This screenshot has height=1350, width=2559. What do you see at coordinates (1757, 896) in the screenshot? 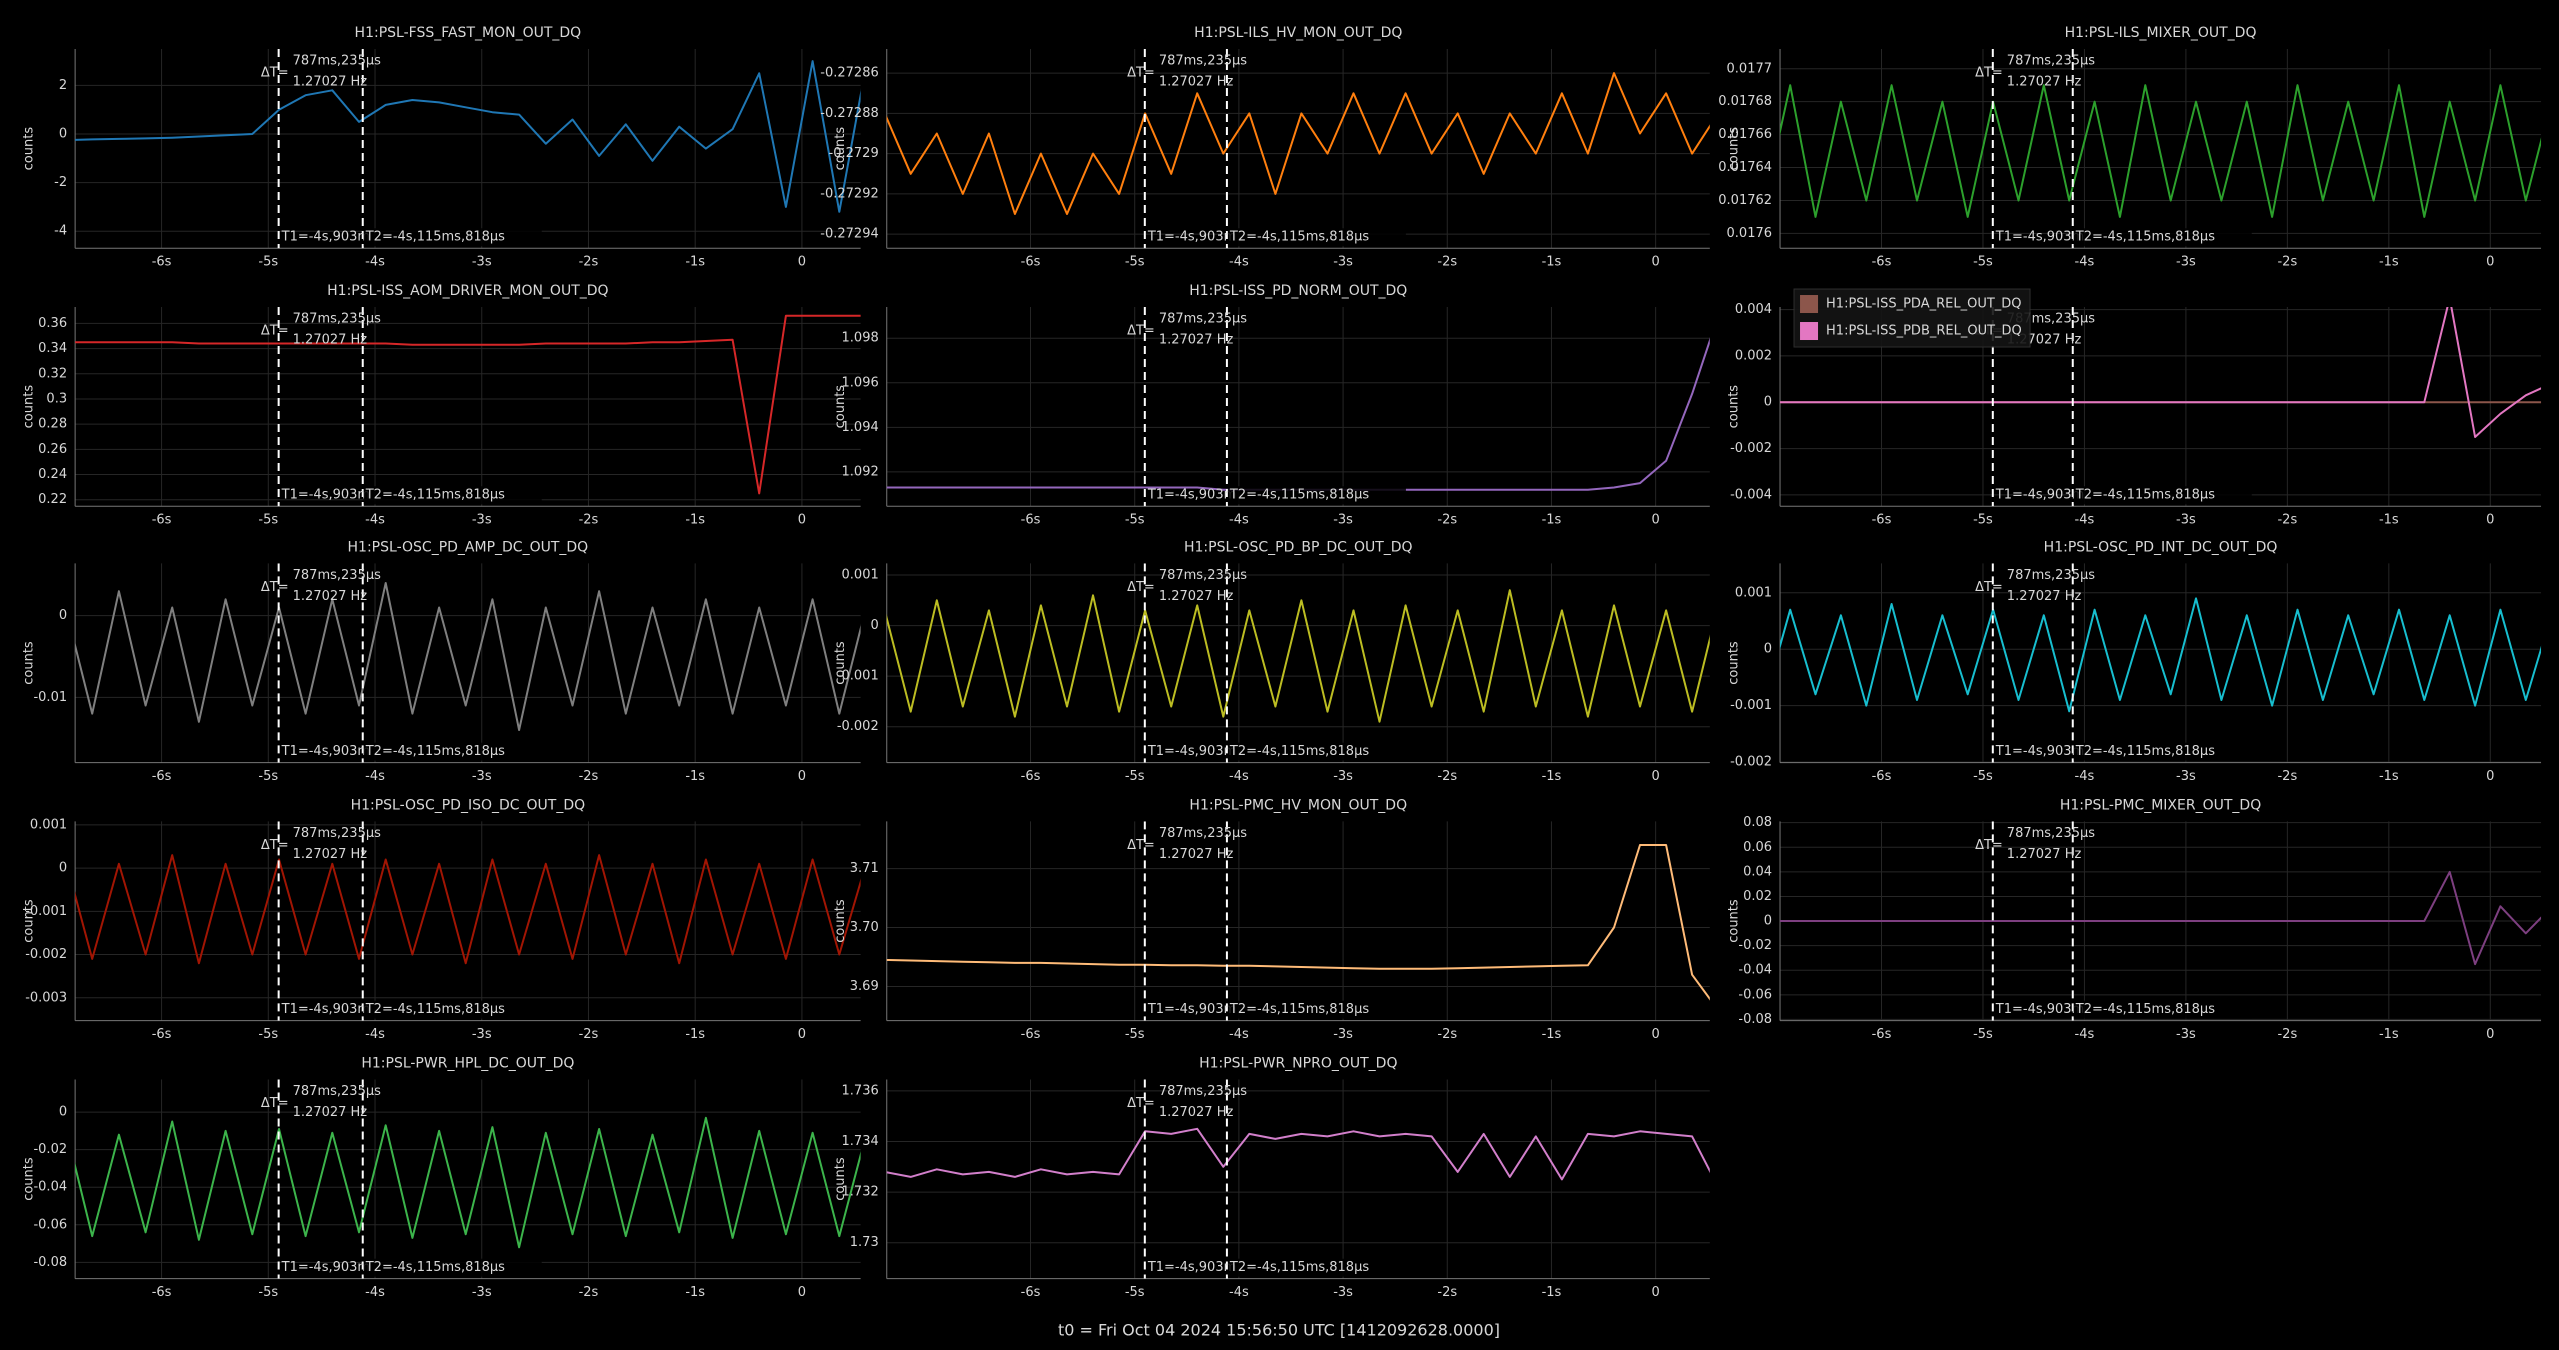
I see `y-tick-label: 0.02` at bounding box center [1757, 896].